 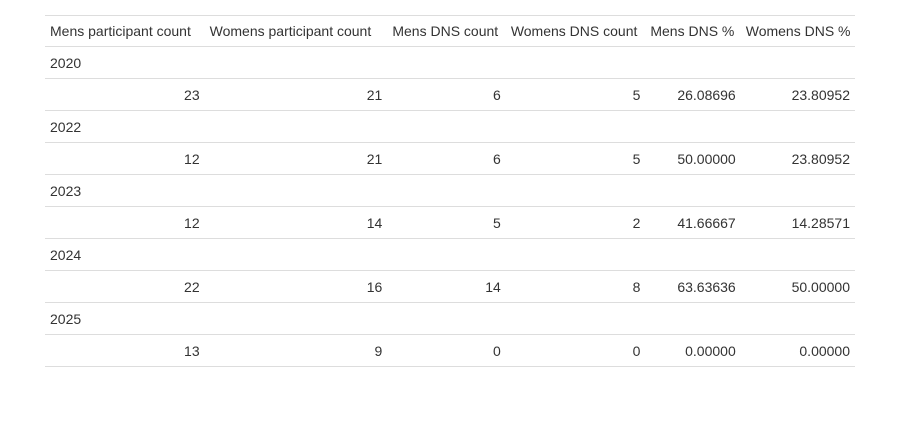 What do you see at coordinates (125, 31) in the screenshot?
I see `column-header-mens-participant-count: Mens participant count` at bounding box center [125, 31].